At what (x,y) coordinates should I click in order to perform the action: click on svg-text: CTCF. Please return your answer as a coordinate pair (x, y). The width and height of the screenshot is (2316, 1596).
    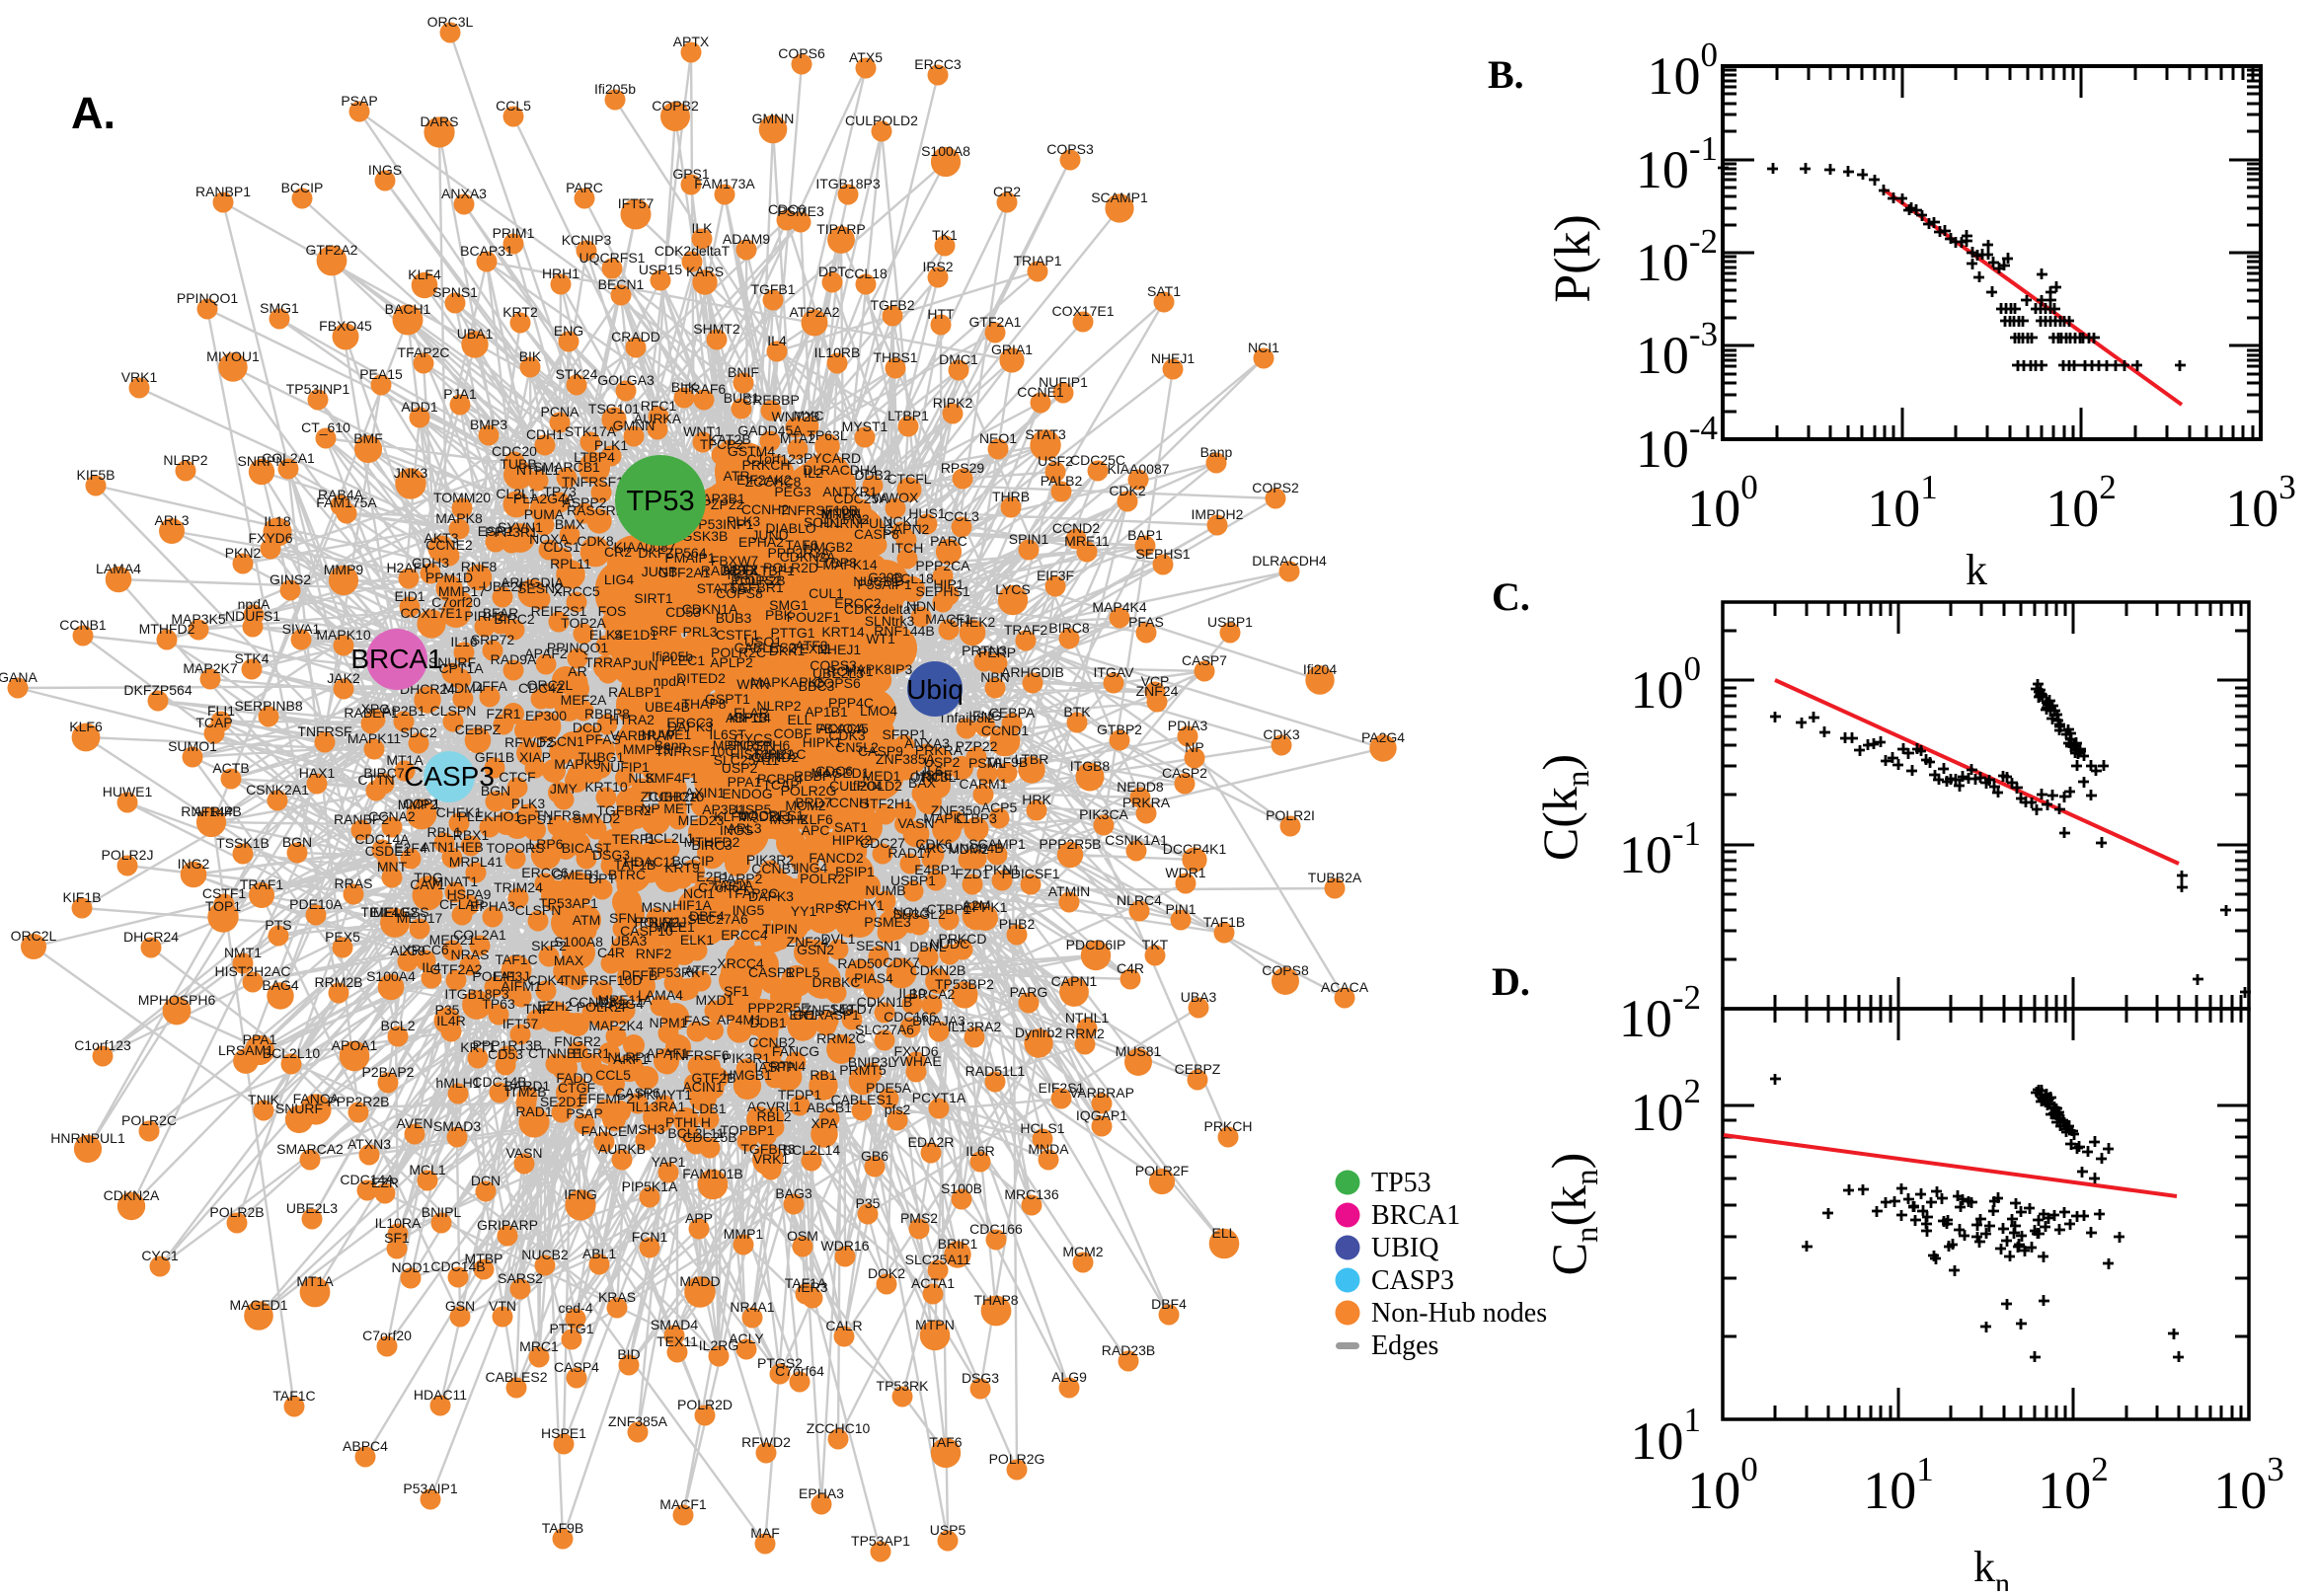
    Looking at the image, I should click on (517, 777).